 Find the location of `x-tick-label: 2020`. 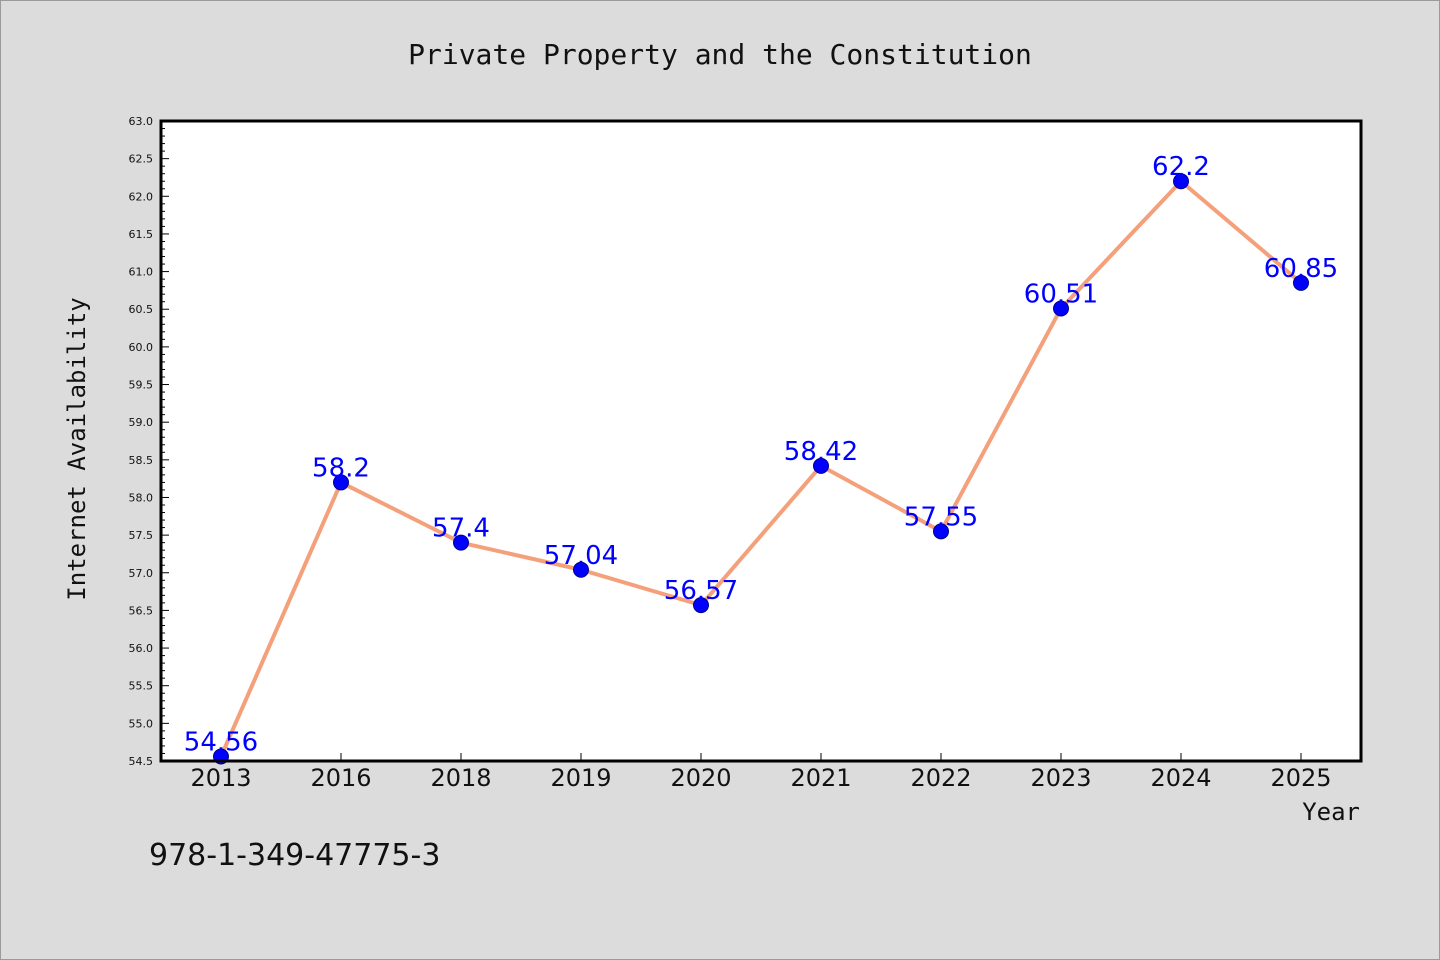

x-tick-label: 2020 is located at coordinates (700, 778).